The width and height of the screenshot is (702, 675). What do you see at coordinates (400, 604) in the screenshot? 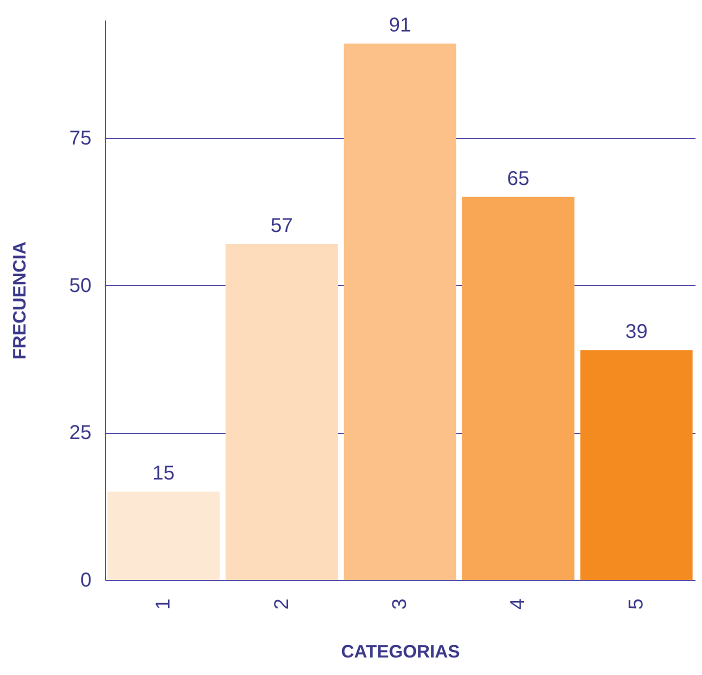
I see `x-tick-label: 3` at bounding box center [400, 604].